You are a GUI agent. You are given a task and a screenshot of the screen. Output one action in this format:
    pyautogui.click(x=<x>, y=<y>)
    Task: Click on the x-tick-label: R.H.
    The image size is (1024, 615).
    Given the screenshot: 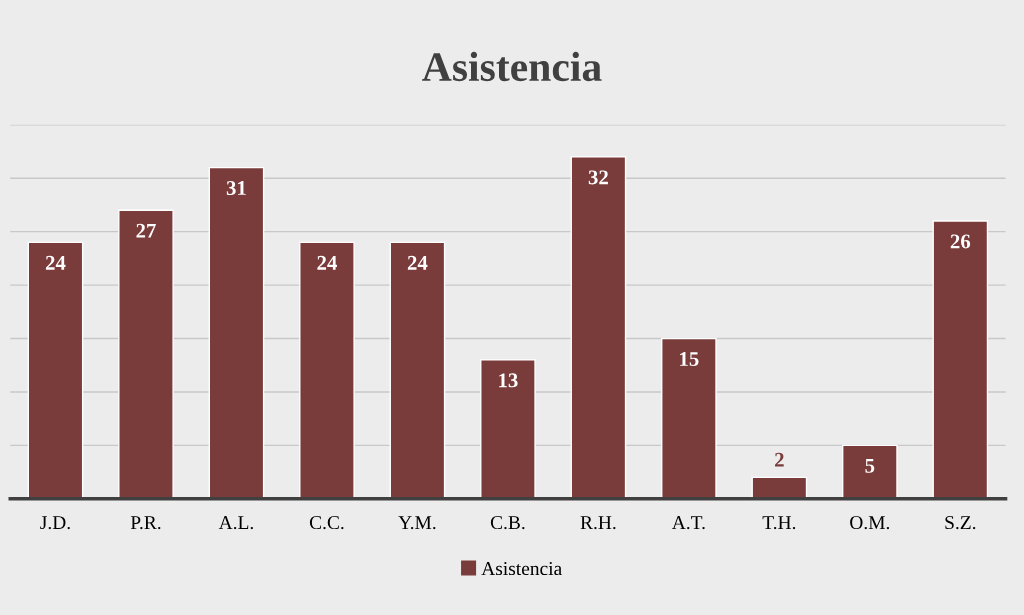 What is the action you would take?
    pyautogui.click(x=598, y=523)
    